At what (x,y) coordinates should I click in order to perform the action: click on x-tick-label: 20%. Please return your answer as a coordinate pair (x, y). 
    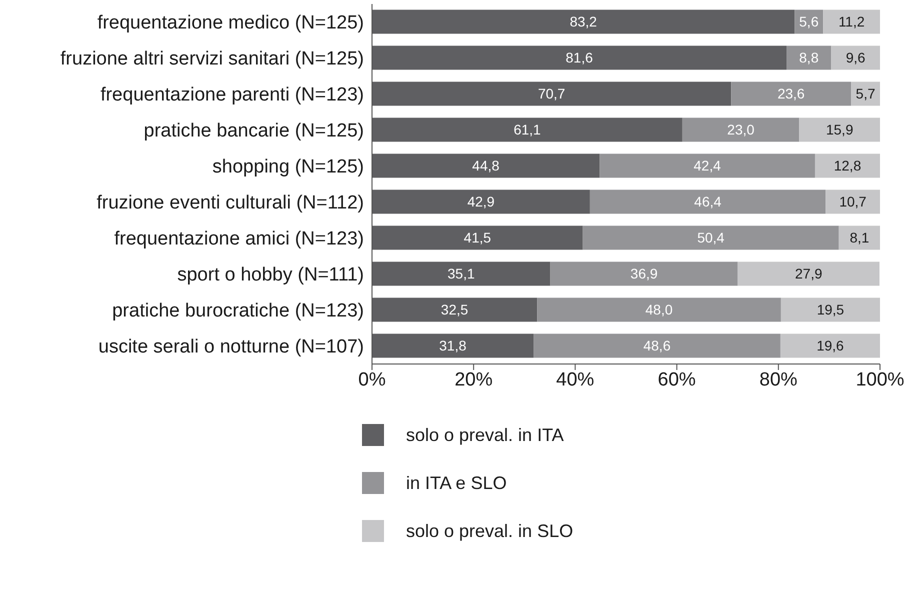
    Looking at the image, I should click on (473, 379).